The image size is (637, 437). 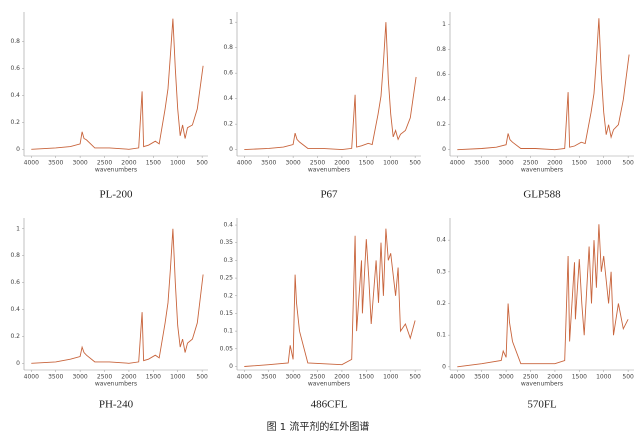 I want to click on chart-title: 570FL, so click(x=542, y=405).